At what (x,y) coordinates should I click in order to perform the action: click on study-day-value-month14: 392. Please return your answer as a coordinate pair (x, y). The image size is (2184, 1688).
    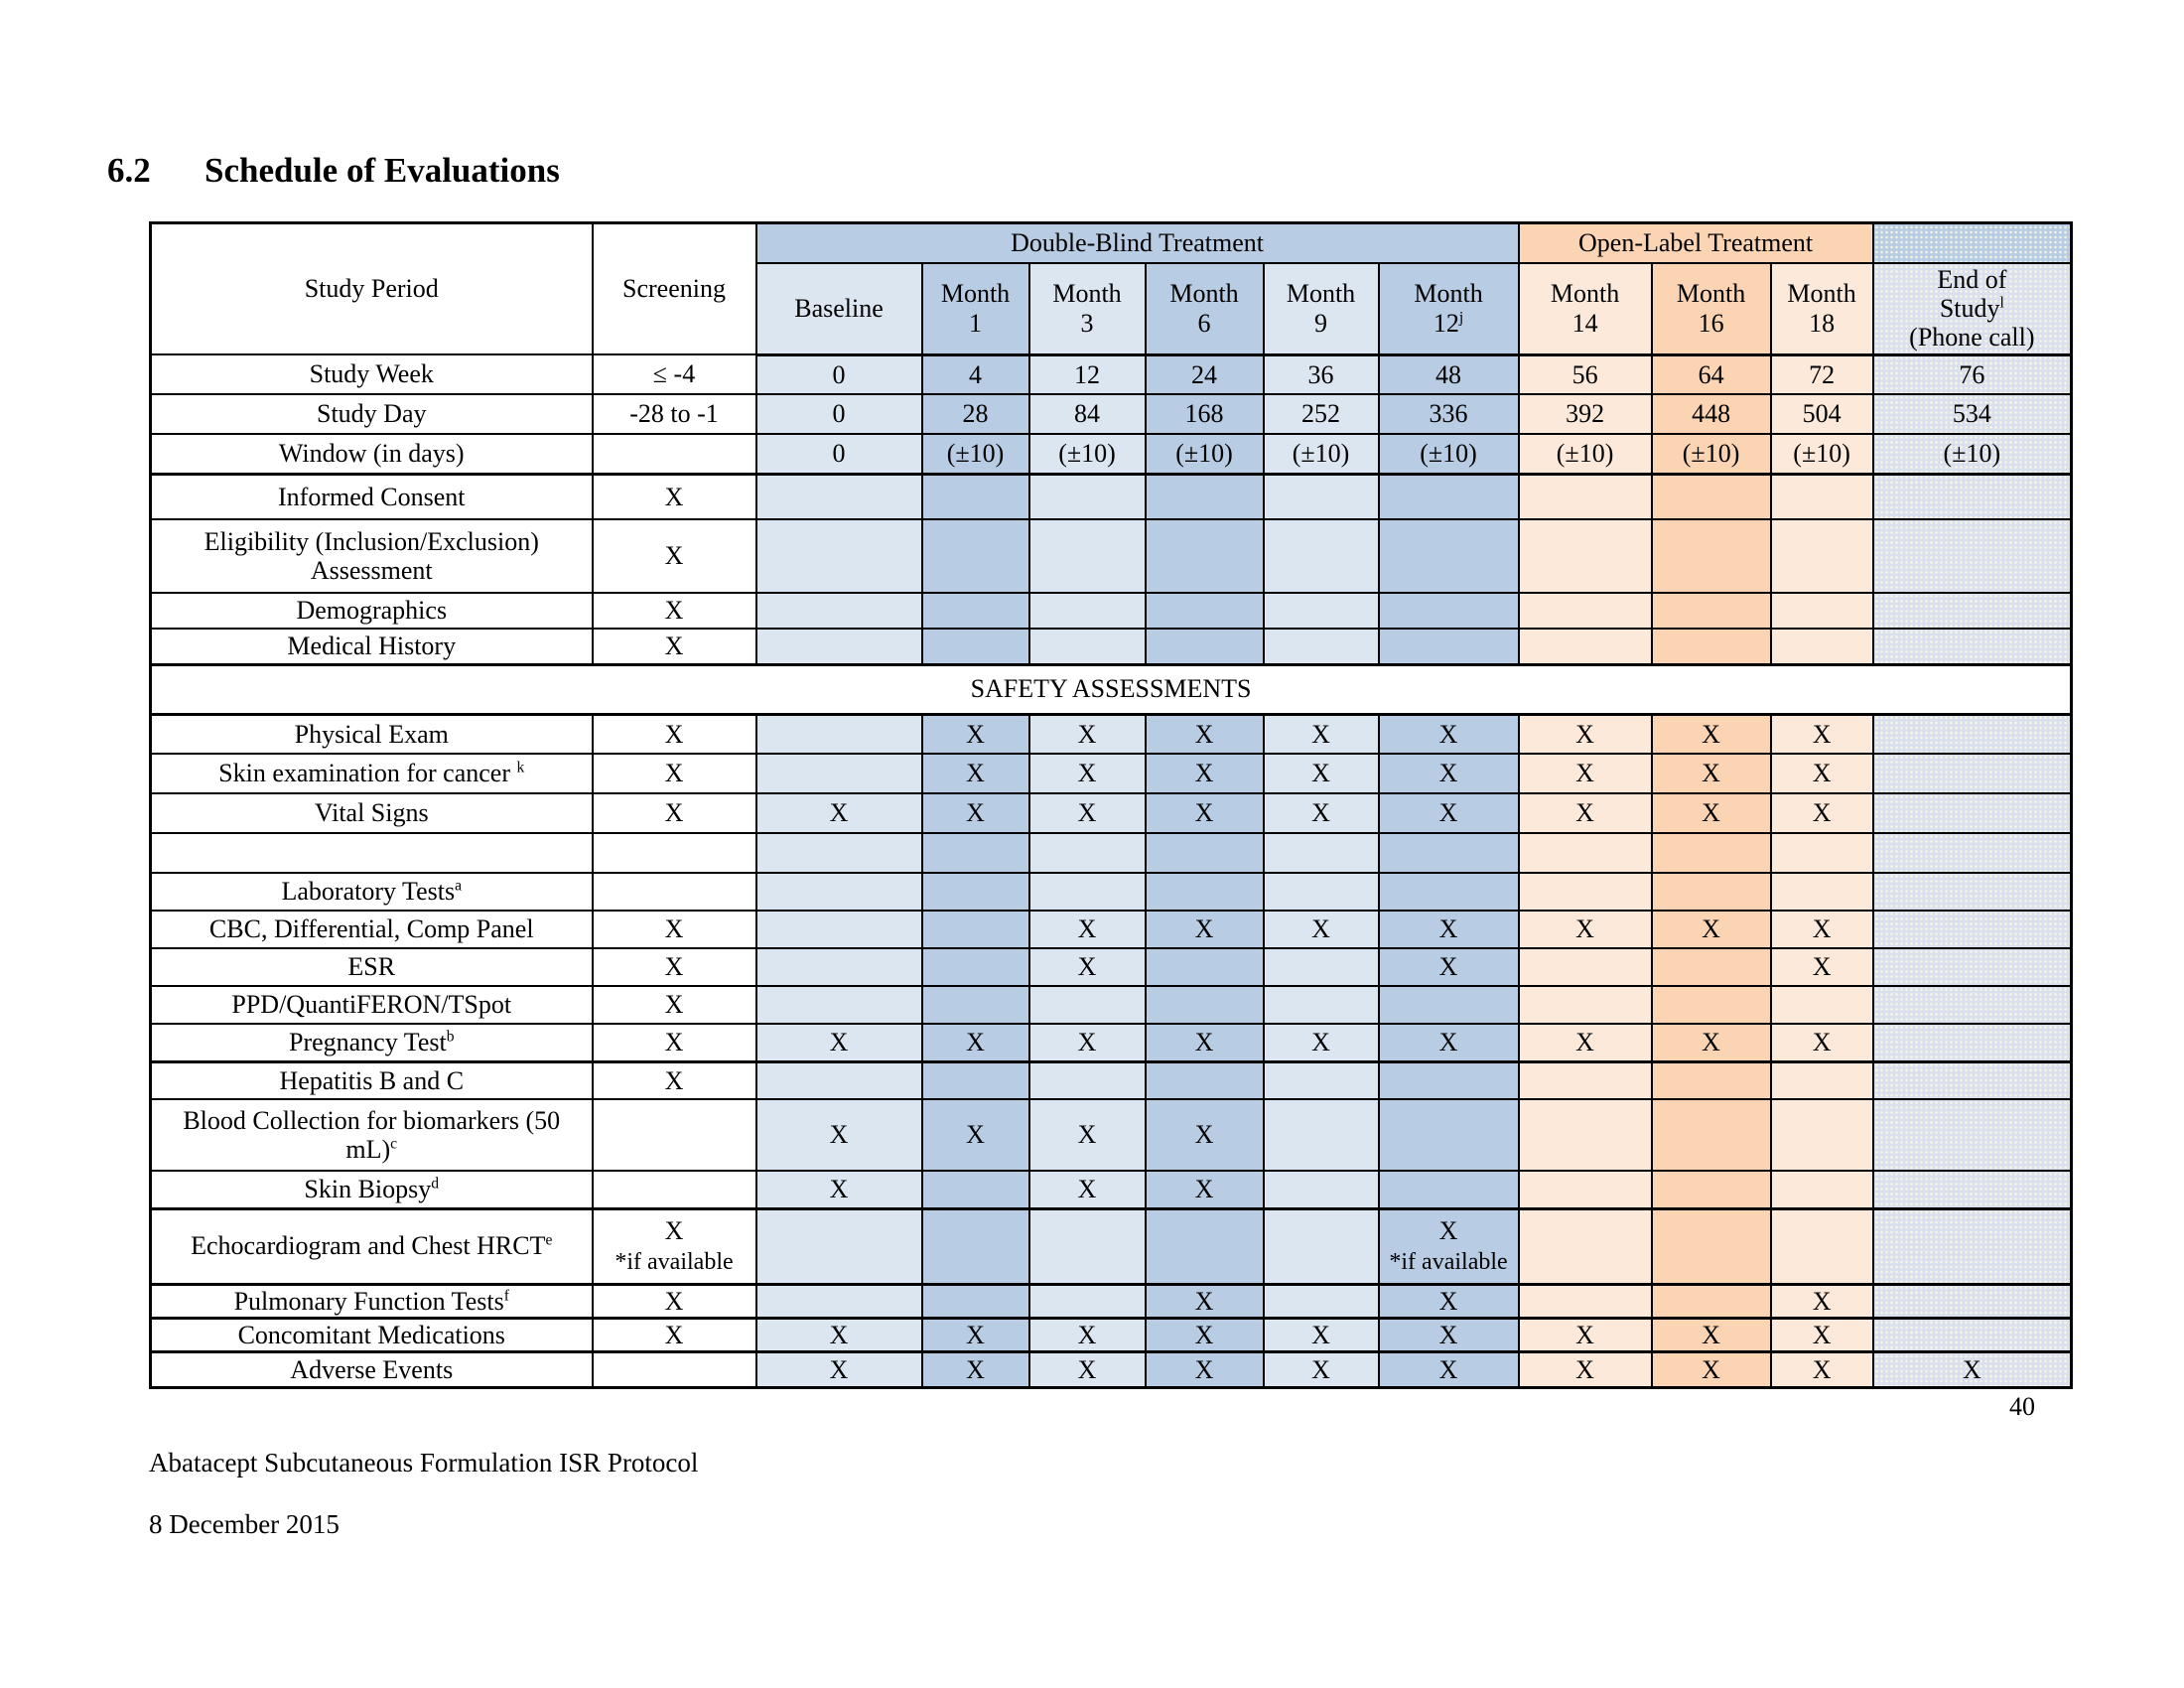
    Looking at the image, I should click on (1585, 414).